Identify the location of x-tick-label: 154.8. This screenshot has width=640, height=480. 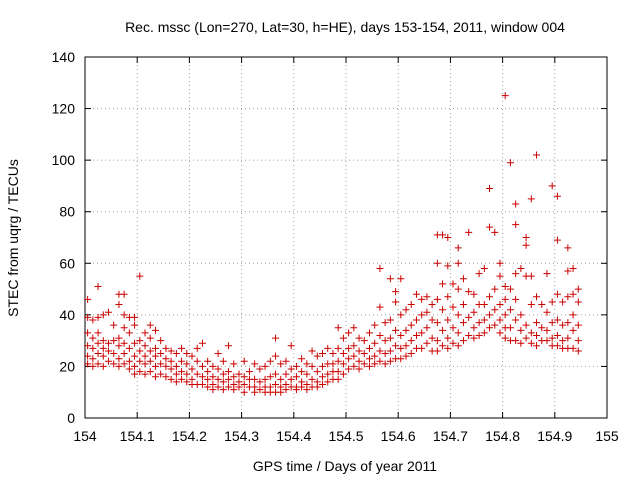
(502, 436).